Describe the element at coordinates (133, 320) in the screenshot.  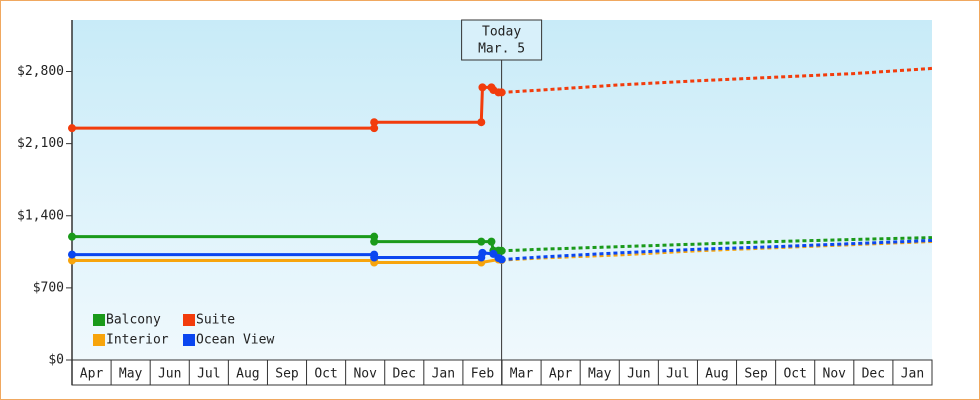
I see `legend-label: Balcony` at that location.